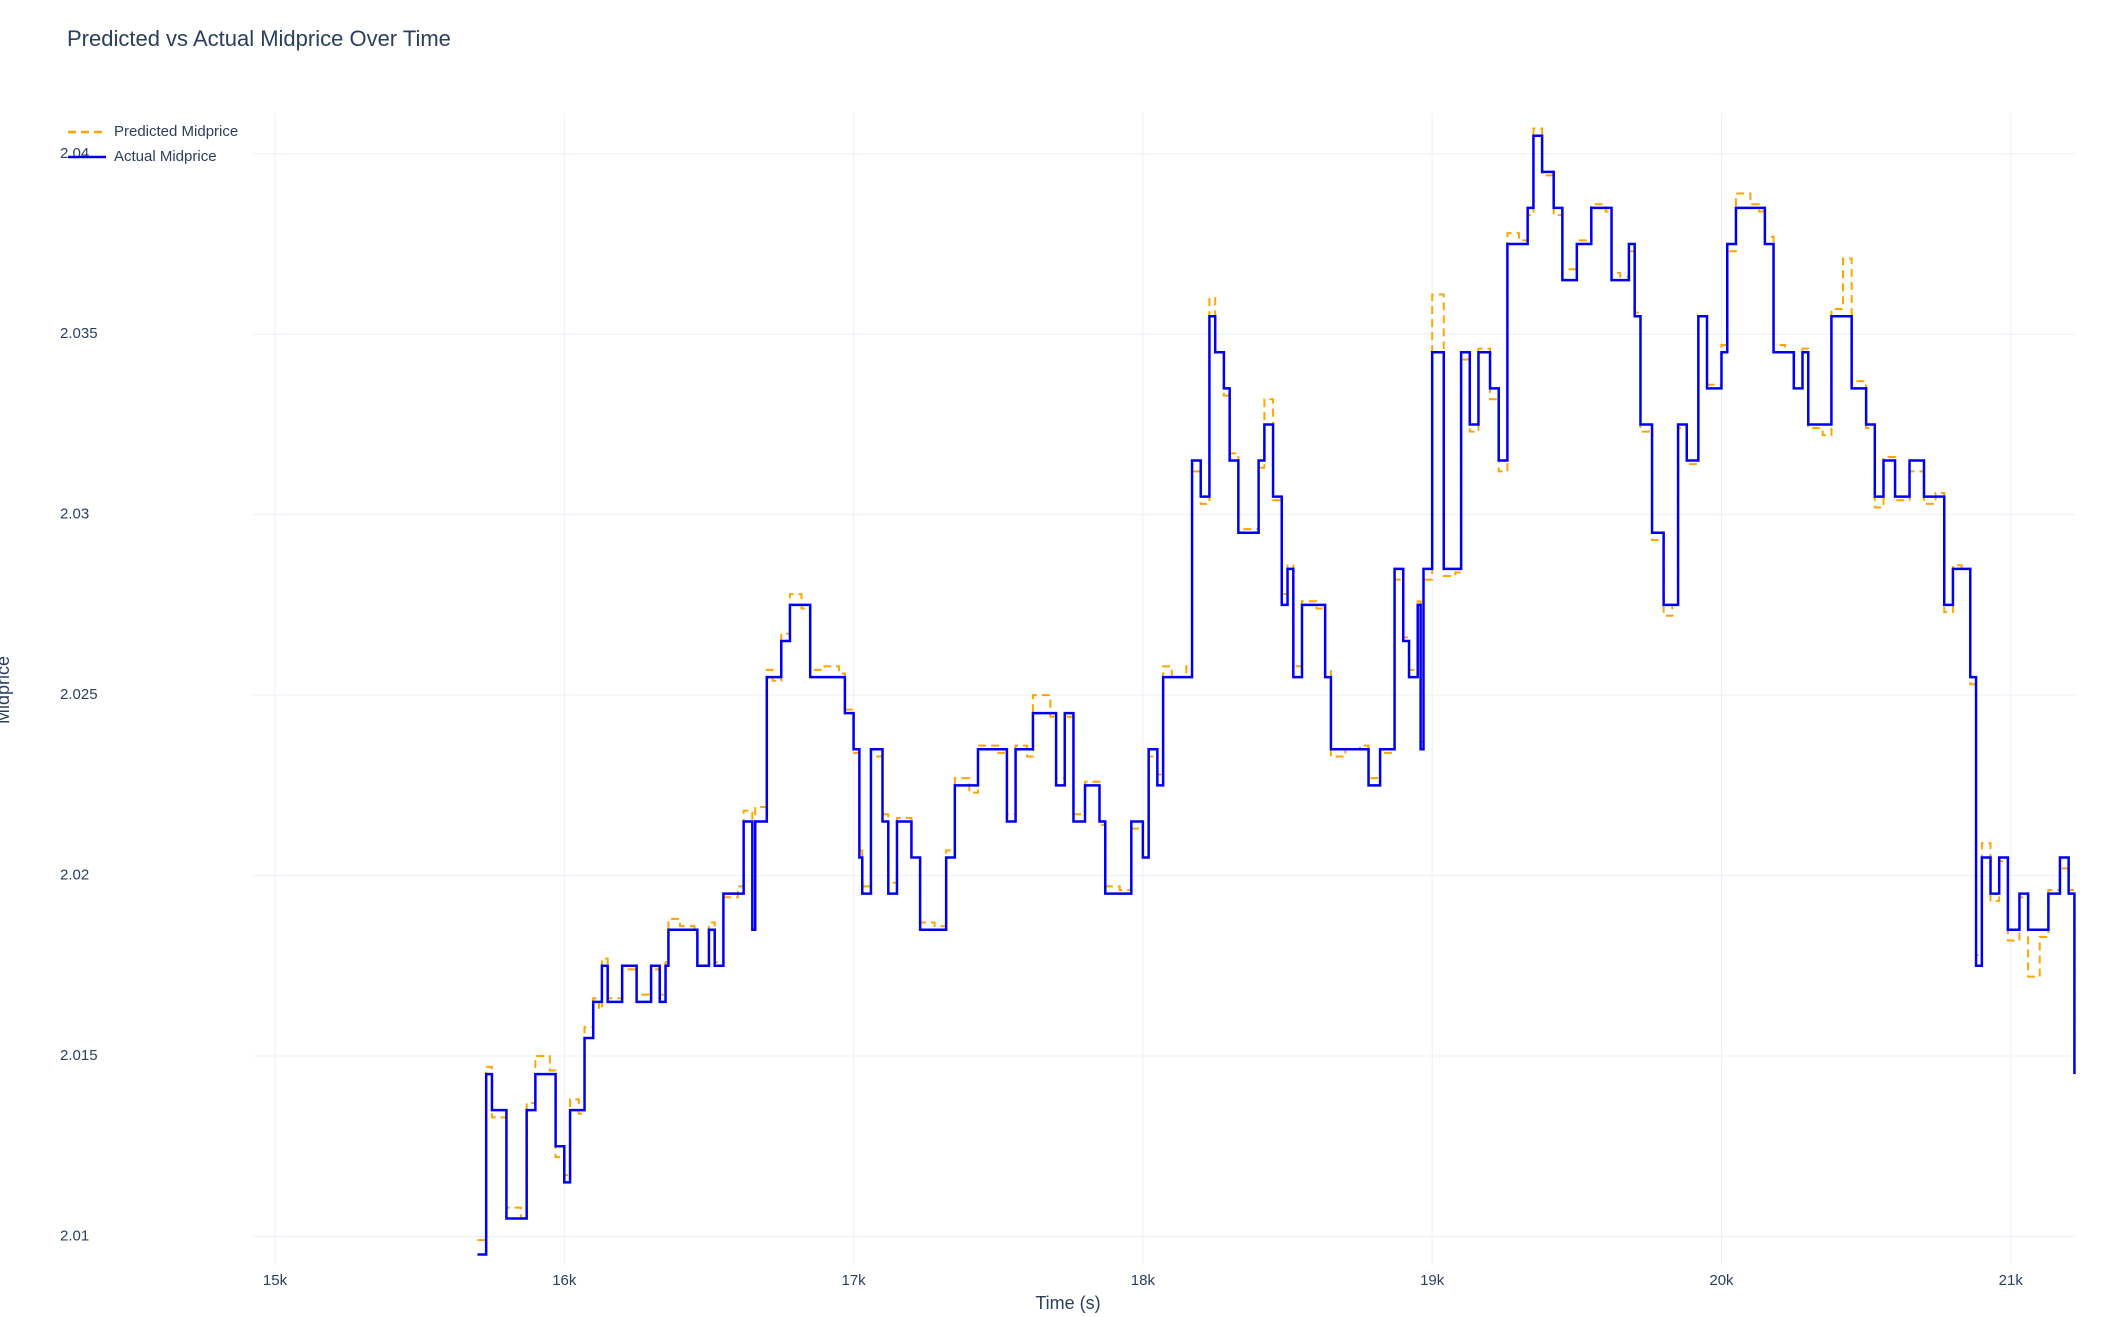 This screenshot has height=1317, width=2123. I want to click on x-tick-label: 15k, so click(275, 1280).